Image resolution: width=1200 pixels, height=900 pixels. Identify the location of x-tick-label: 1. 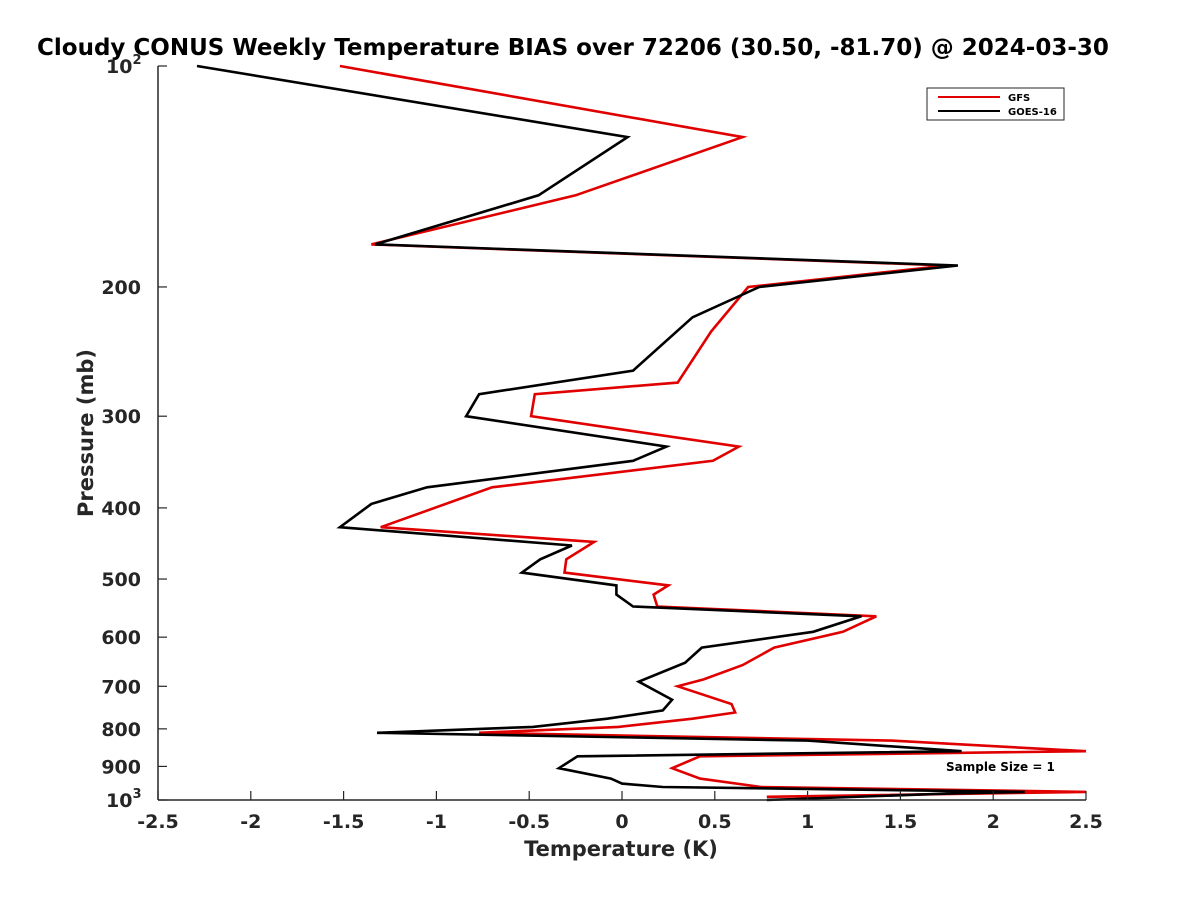
(807, 822).